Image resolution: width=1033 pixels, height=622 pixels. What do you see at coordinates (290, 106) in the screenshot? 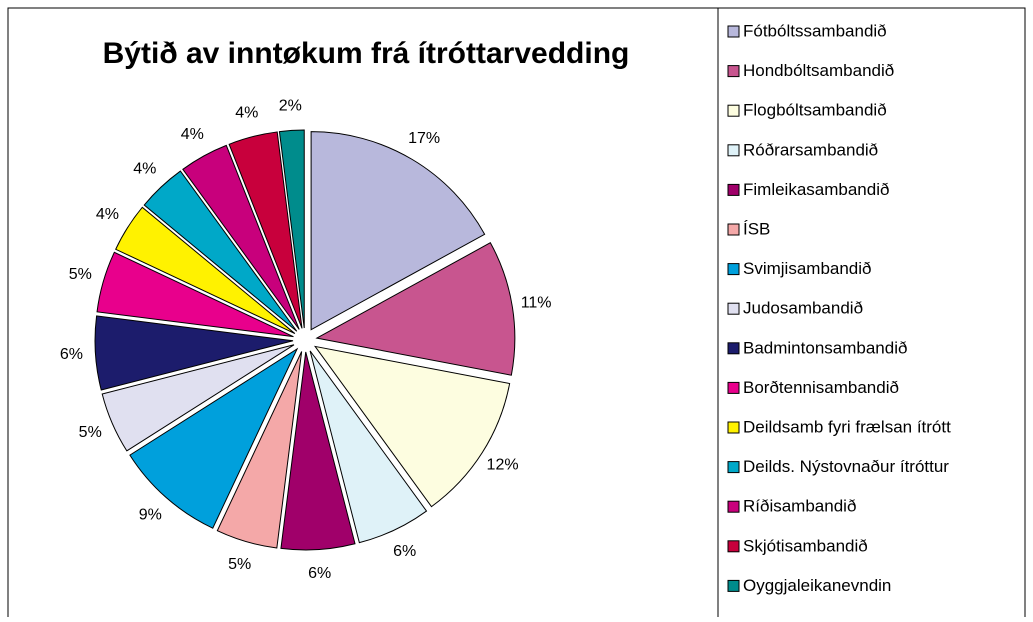
I see `data-label: 2%` at bounding box center [290, 106].